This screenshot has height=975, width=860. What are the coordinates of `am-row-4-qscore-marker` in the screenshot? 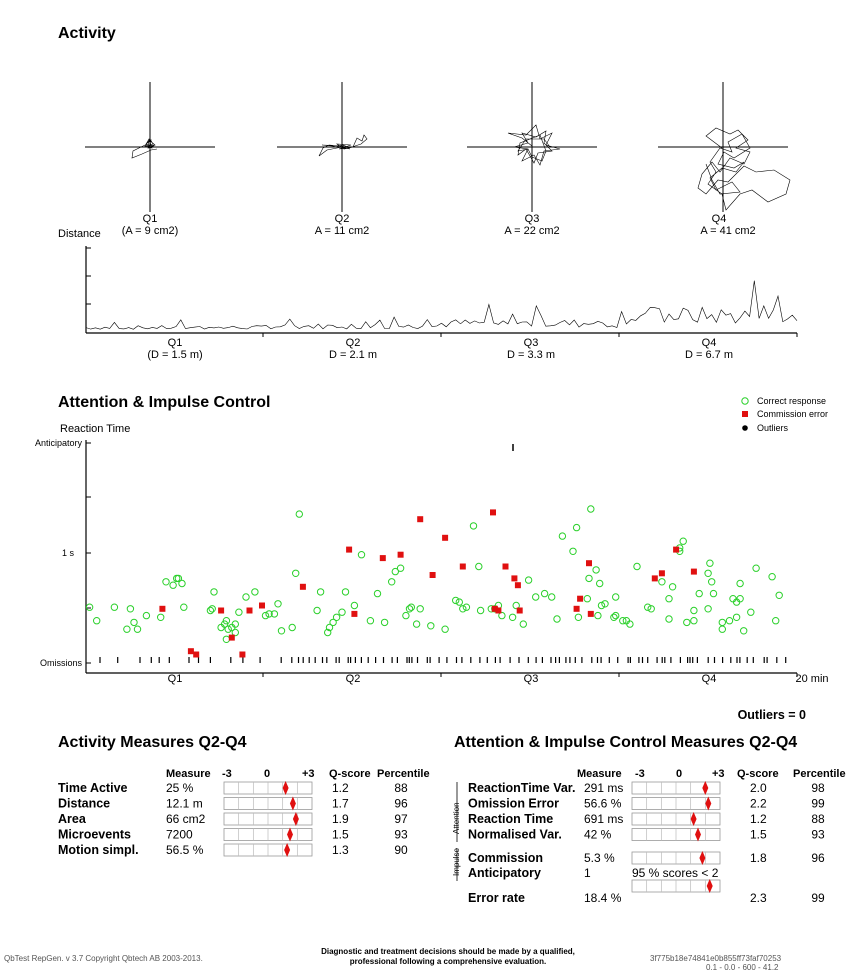 It's located at (287, 850).